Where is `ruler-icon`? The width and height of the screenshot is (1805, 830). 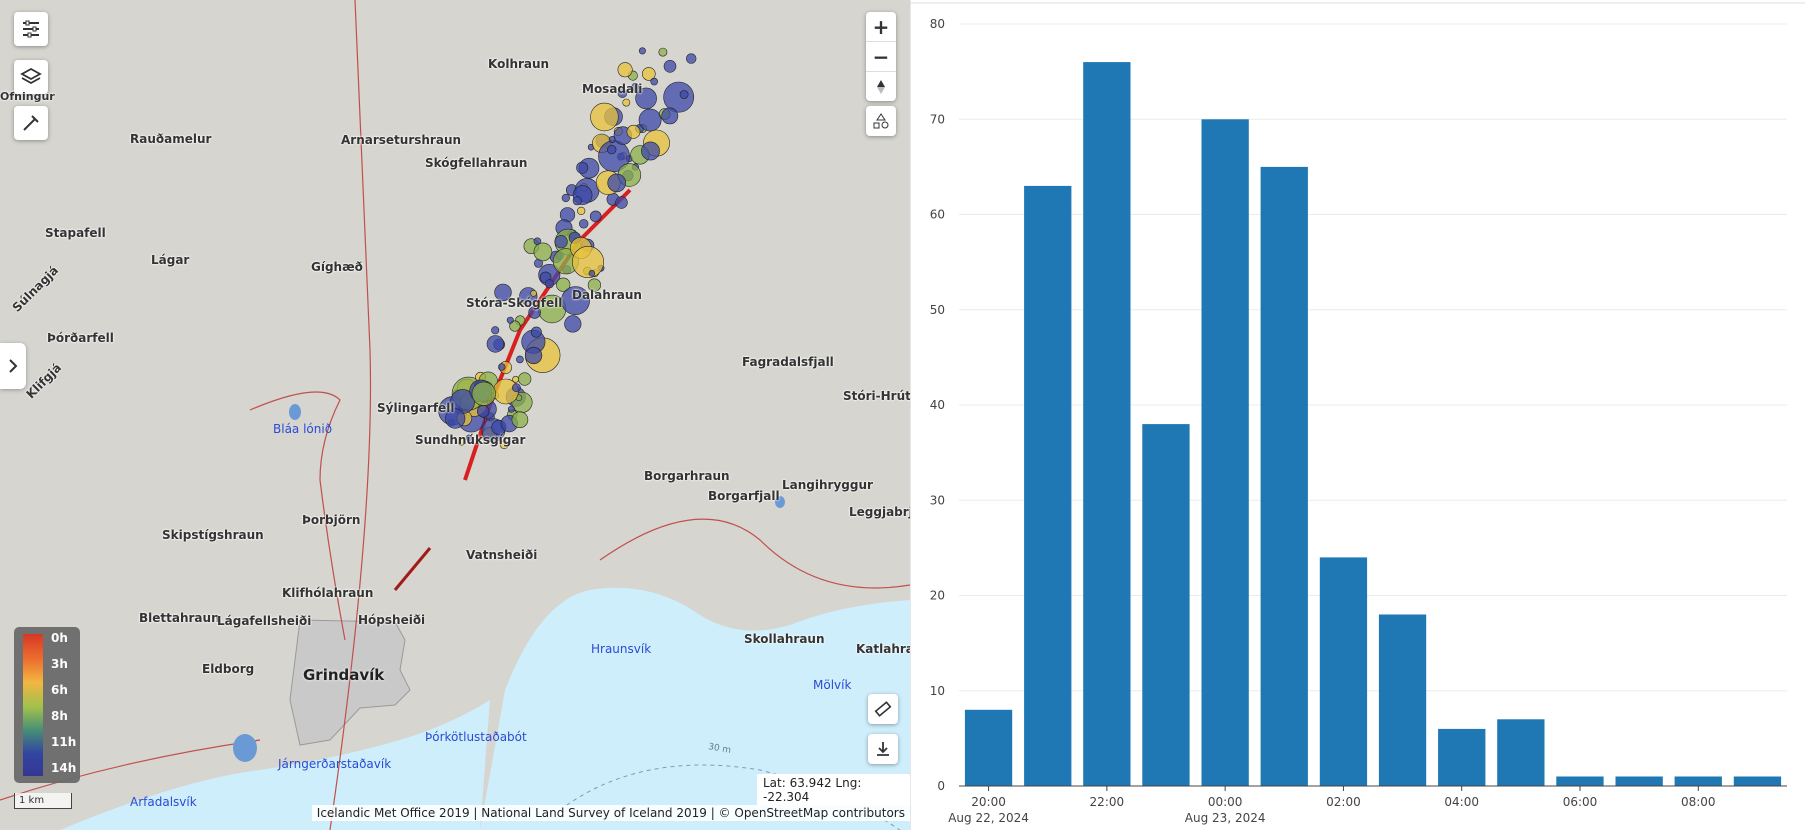
ruler-icon is located at coordinates (883, 709).